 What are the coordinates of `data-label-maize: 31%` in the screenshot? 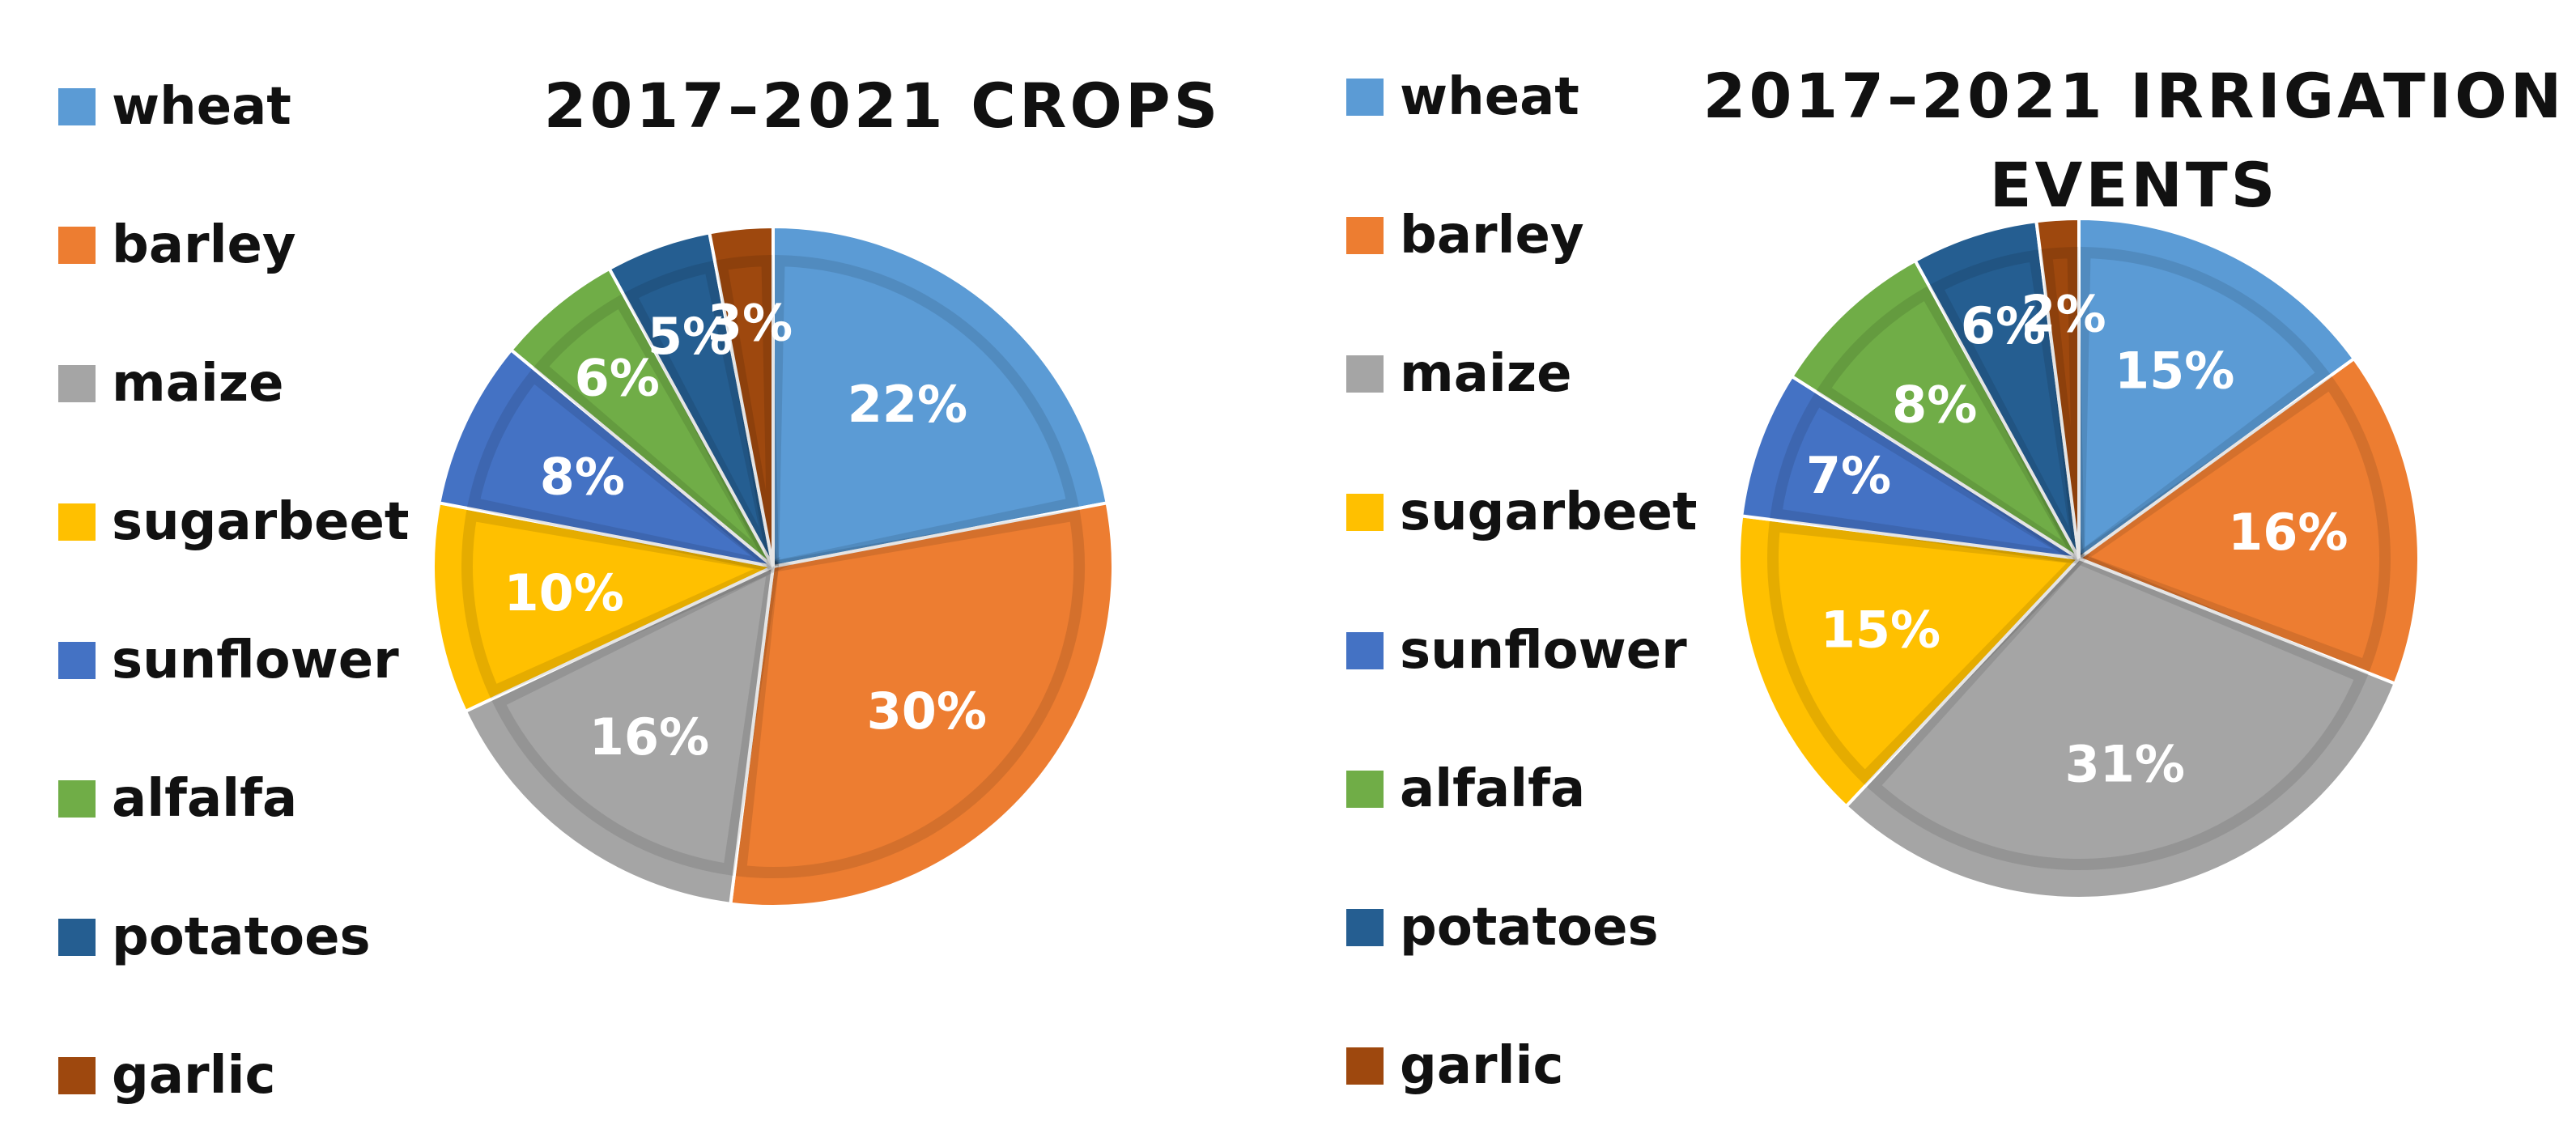 It's located at (2125, 764).